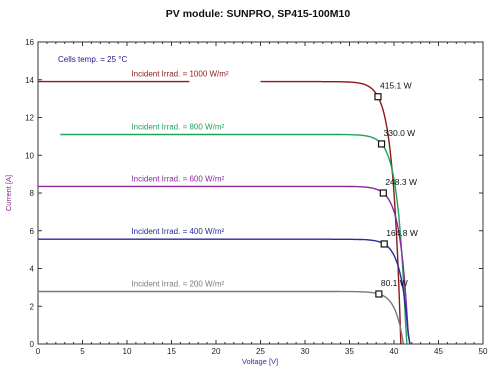 This screenshot has height=367, width=493. What do you see at coordinates (29, 118) in the screenshot?
I see `y-tick-label: 12` at bounding box center [29, 118].